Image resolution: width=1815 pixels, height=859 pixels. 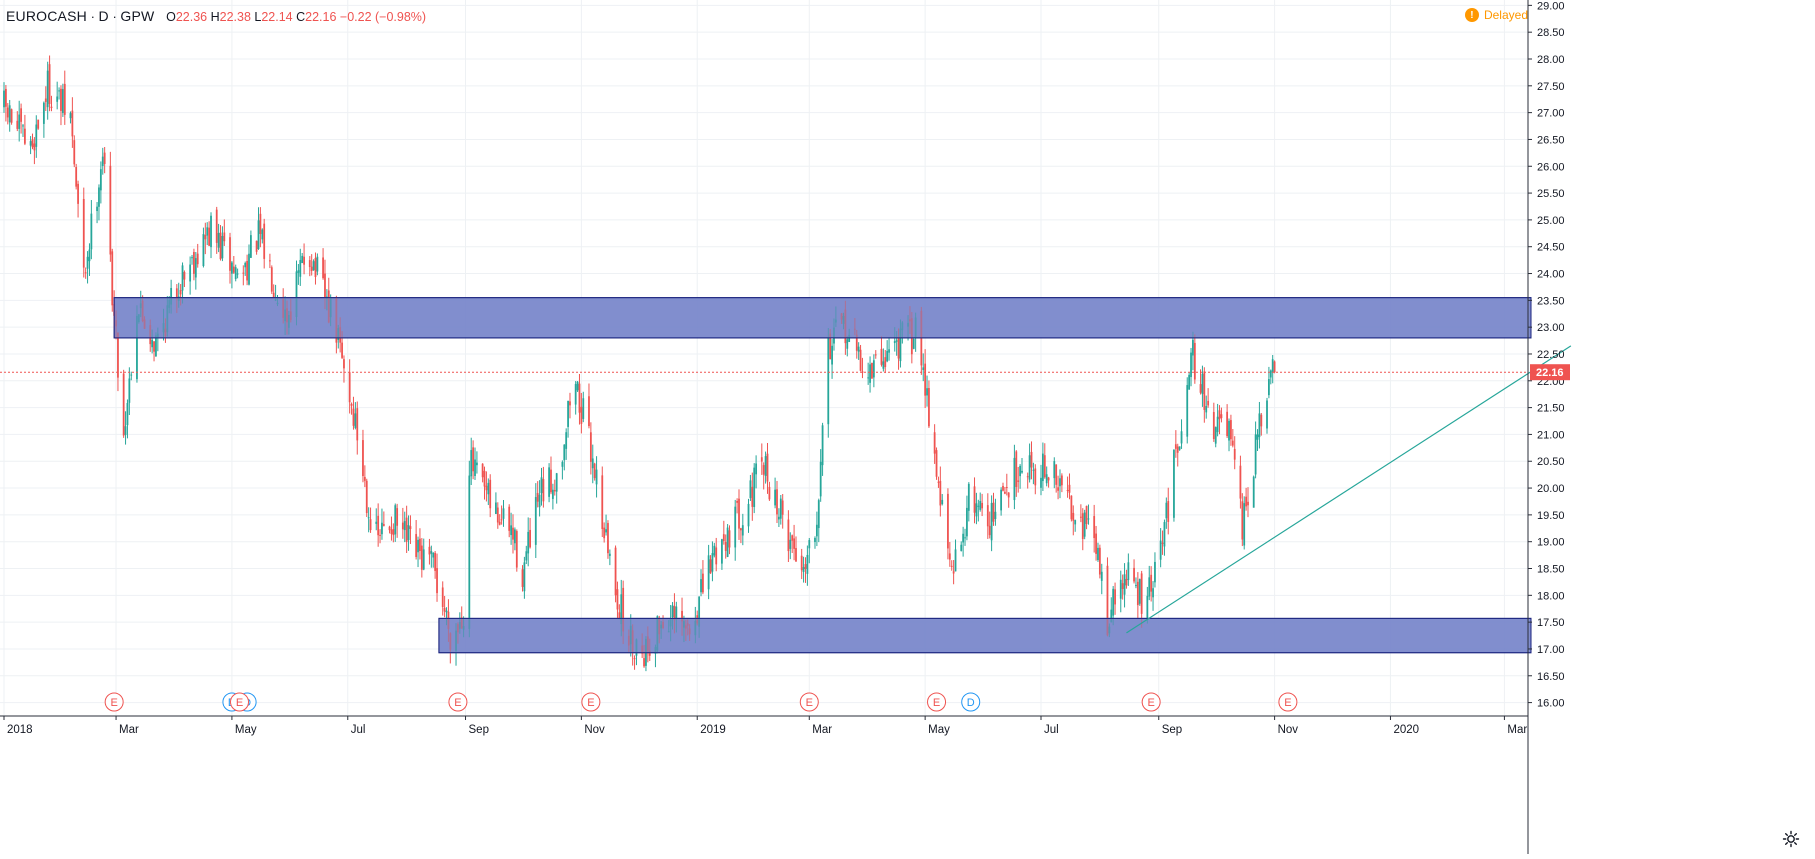 I want to click on event-label: E, so click(x=239, y=703).